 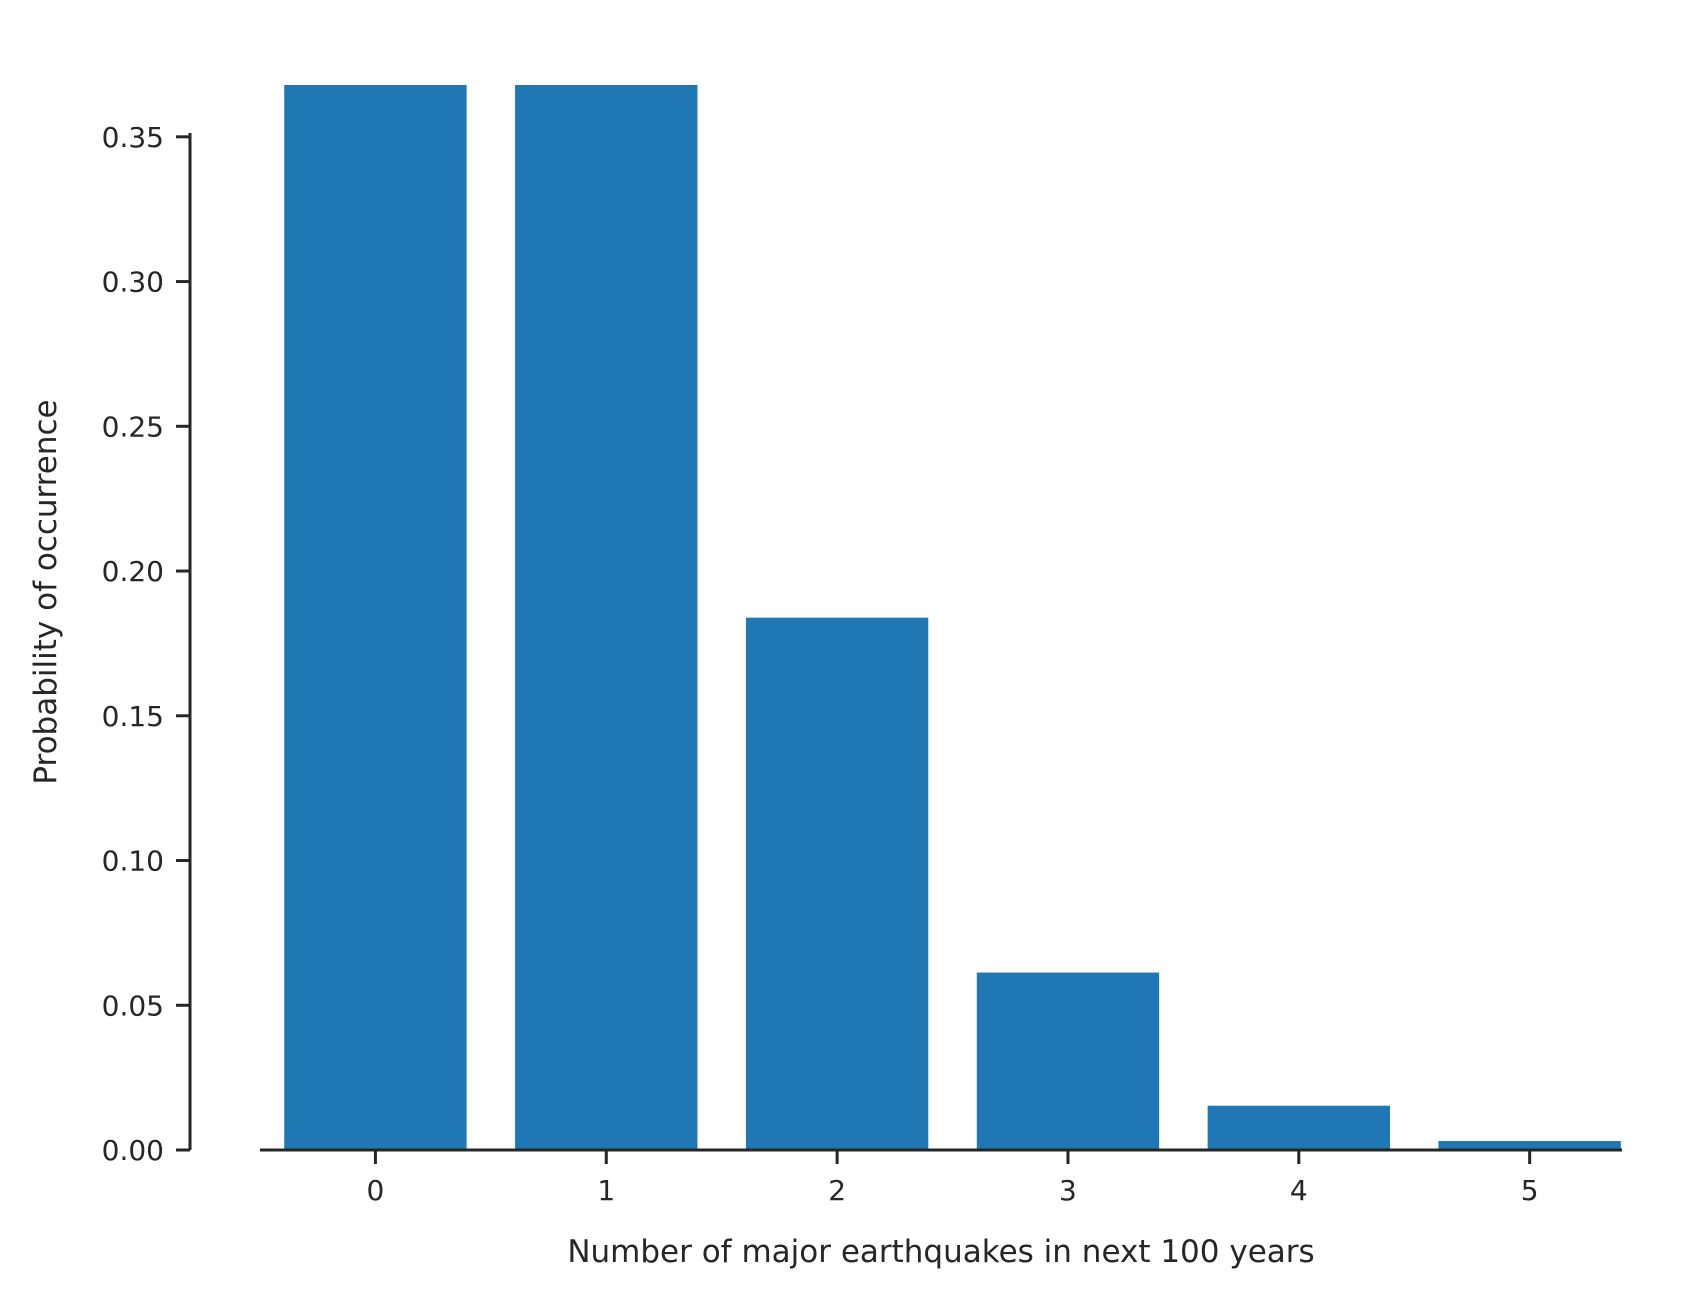 What do you see at coordinates (133, 282) in the screenshot?
I see `y-tick-label: 0.30` at bounding box center [133, 282].